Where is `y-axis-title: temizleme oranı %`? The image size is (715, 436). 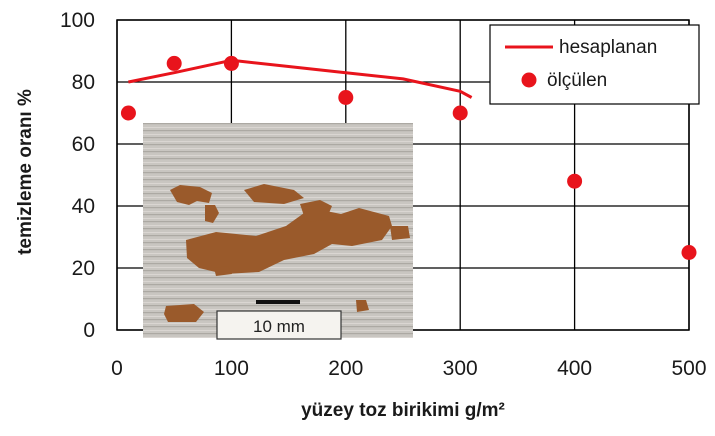
y-axis-title: temizleme oranı % is located at coordinates (25, 172).